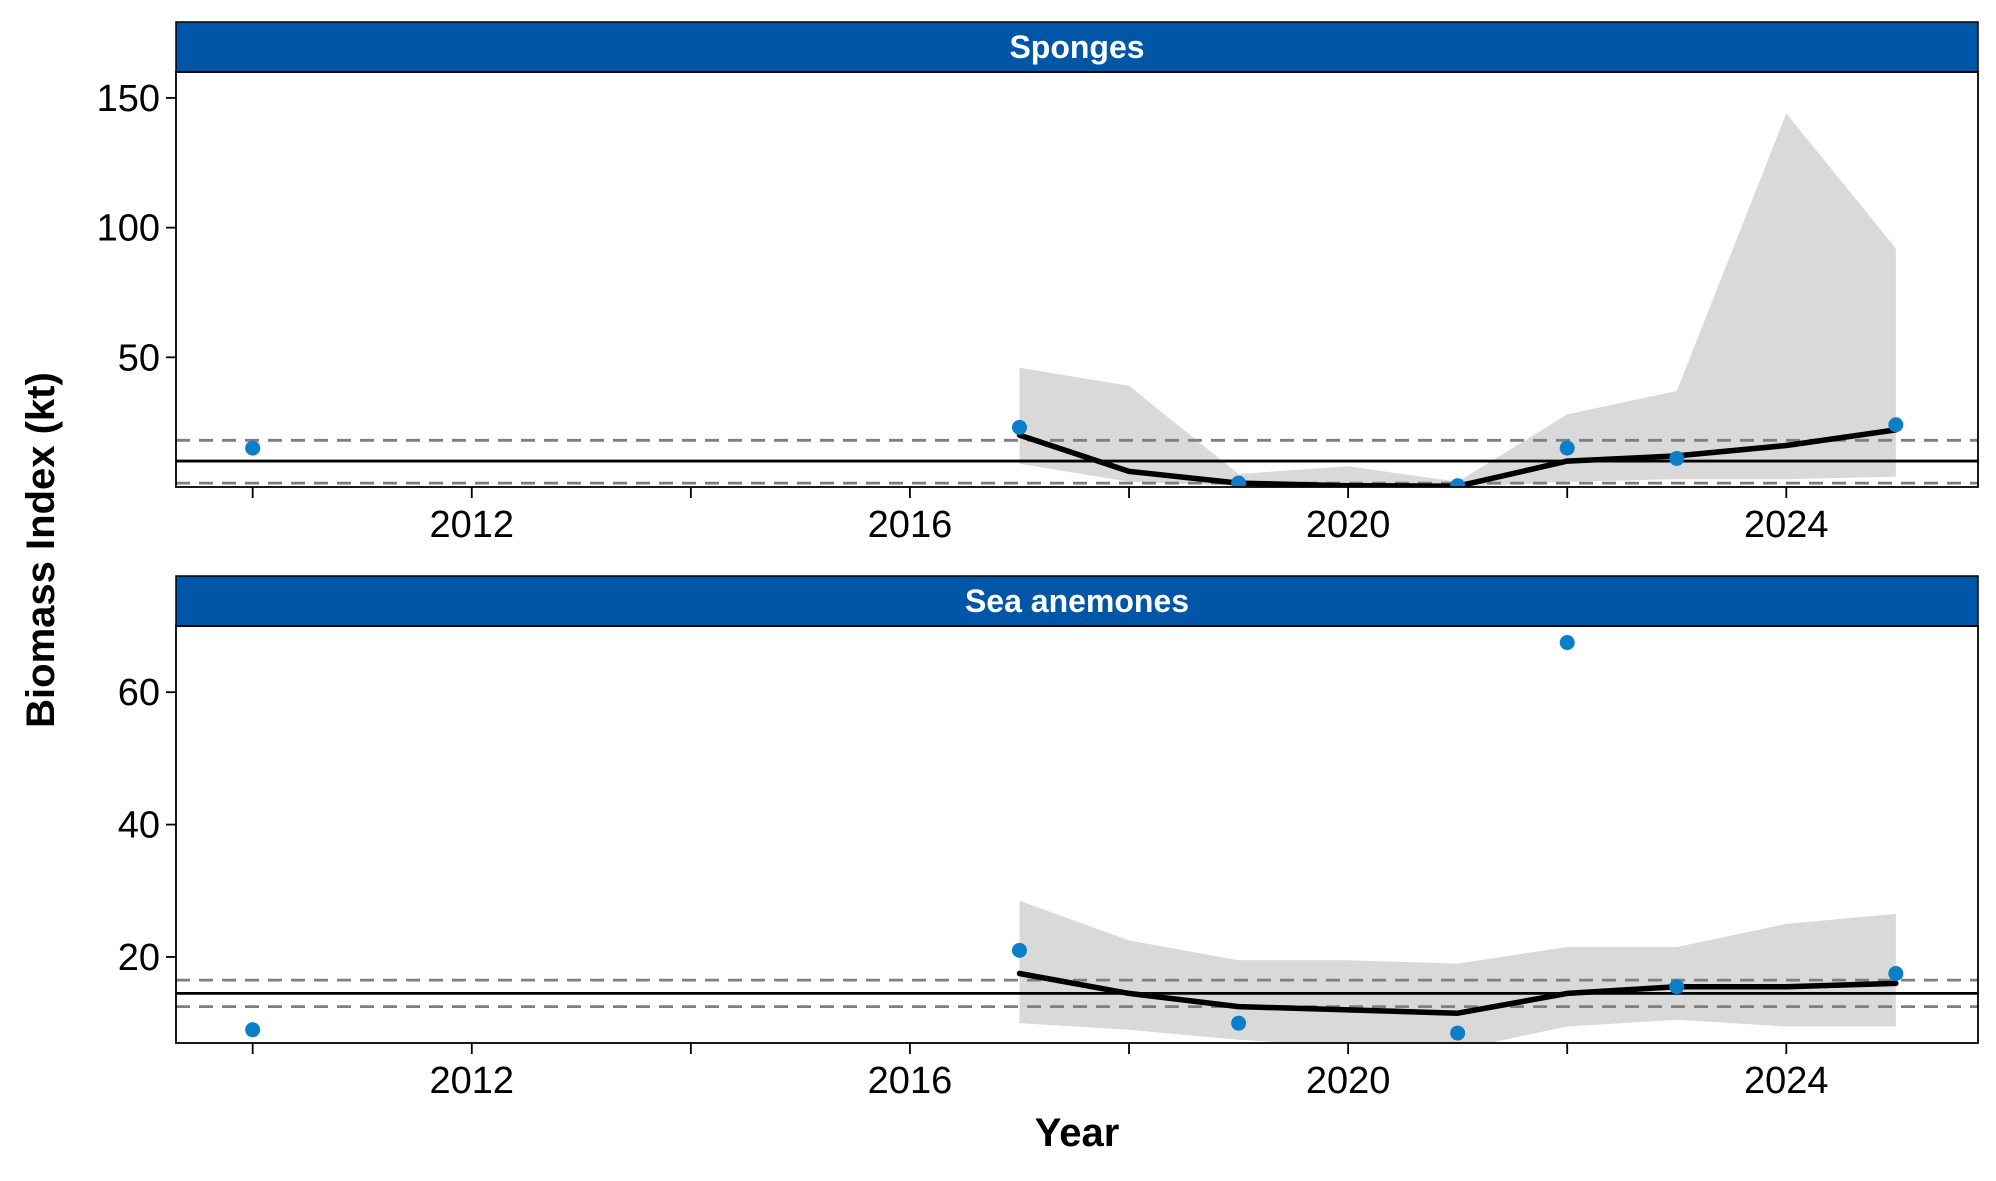 The image size is (1996, 1181). What do you see at coordinates (1457, 300) in the screenshot?
I see `sponges-confidence-ribbon` at bounding box center [1457, 300].